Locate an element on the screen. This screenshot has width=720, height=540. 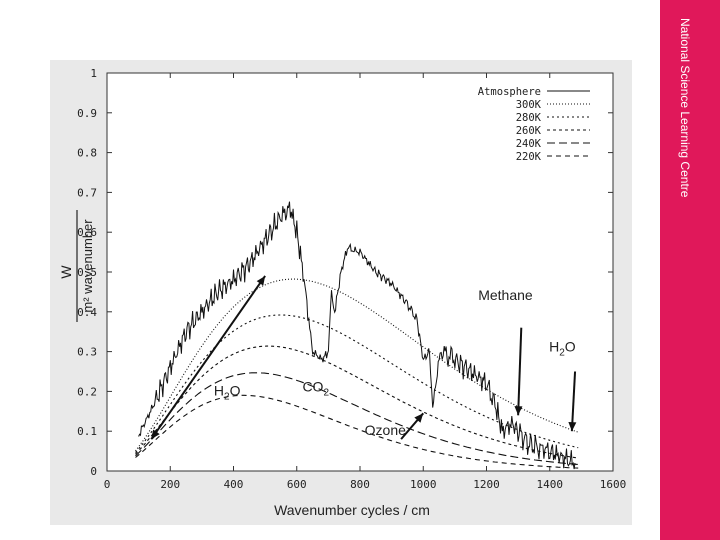
x-axis-label: Wavenumber cycles / cm is located at coordinates (352, 510).